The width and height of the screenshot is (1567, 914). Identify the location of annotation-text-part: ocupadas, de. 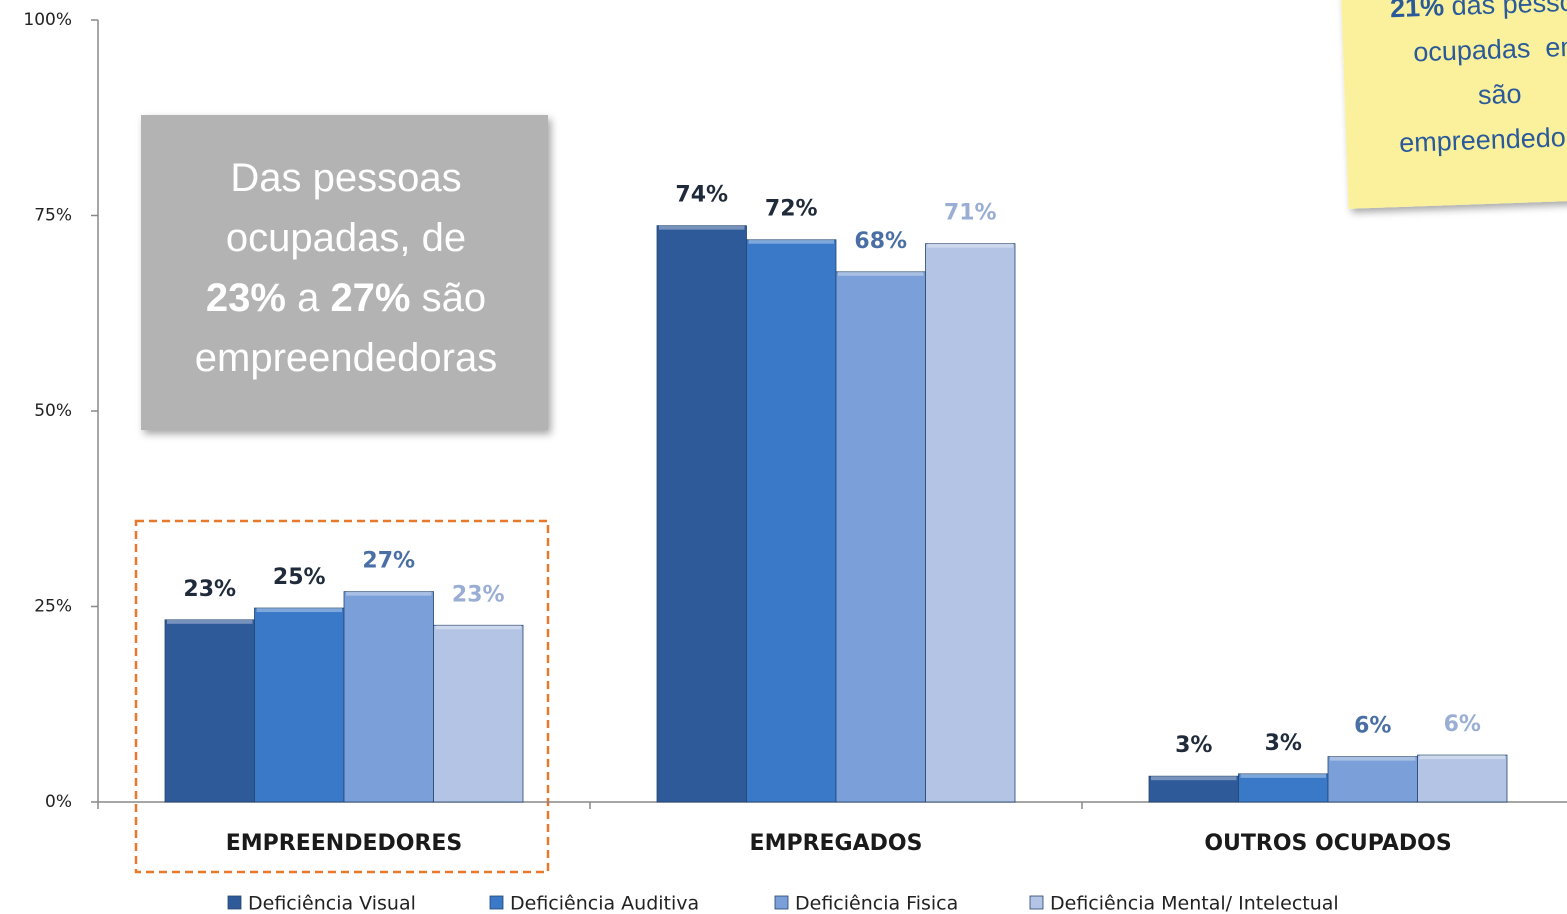
(346, 238).